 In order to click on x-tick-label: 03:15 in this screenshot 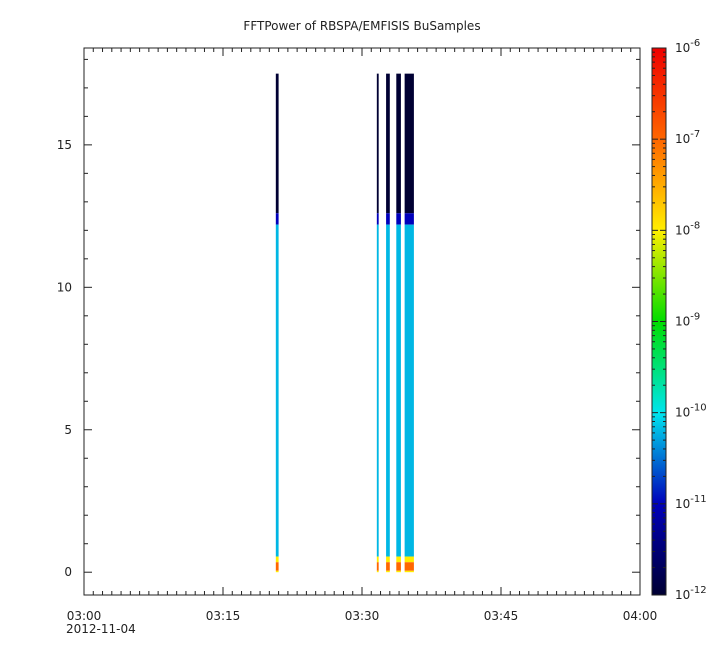, I will do `click(223, 616)`.